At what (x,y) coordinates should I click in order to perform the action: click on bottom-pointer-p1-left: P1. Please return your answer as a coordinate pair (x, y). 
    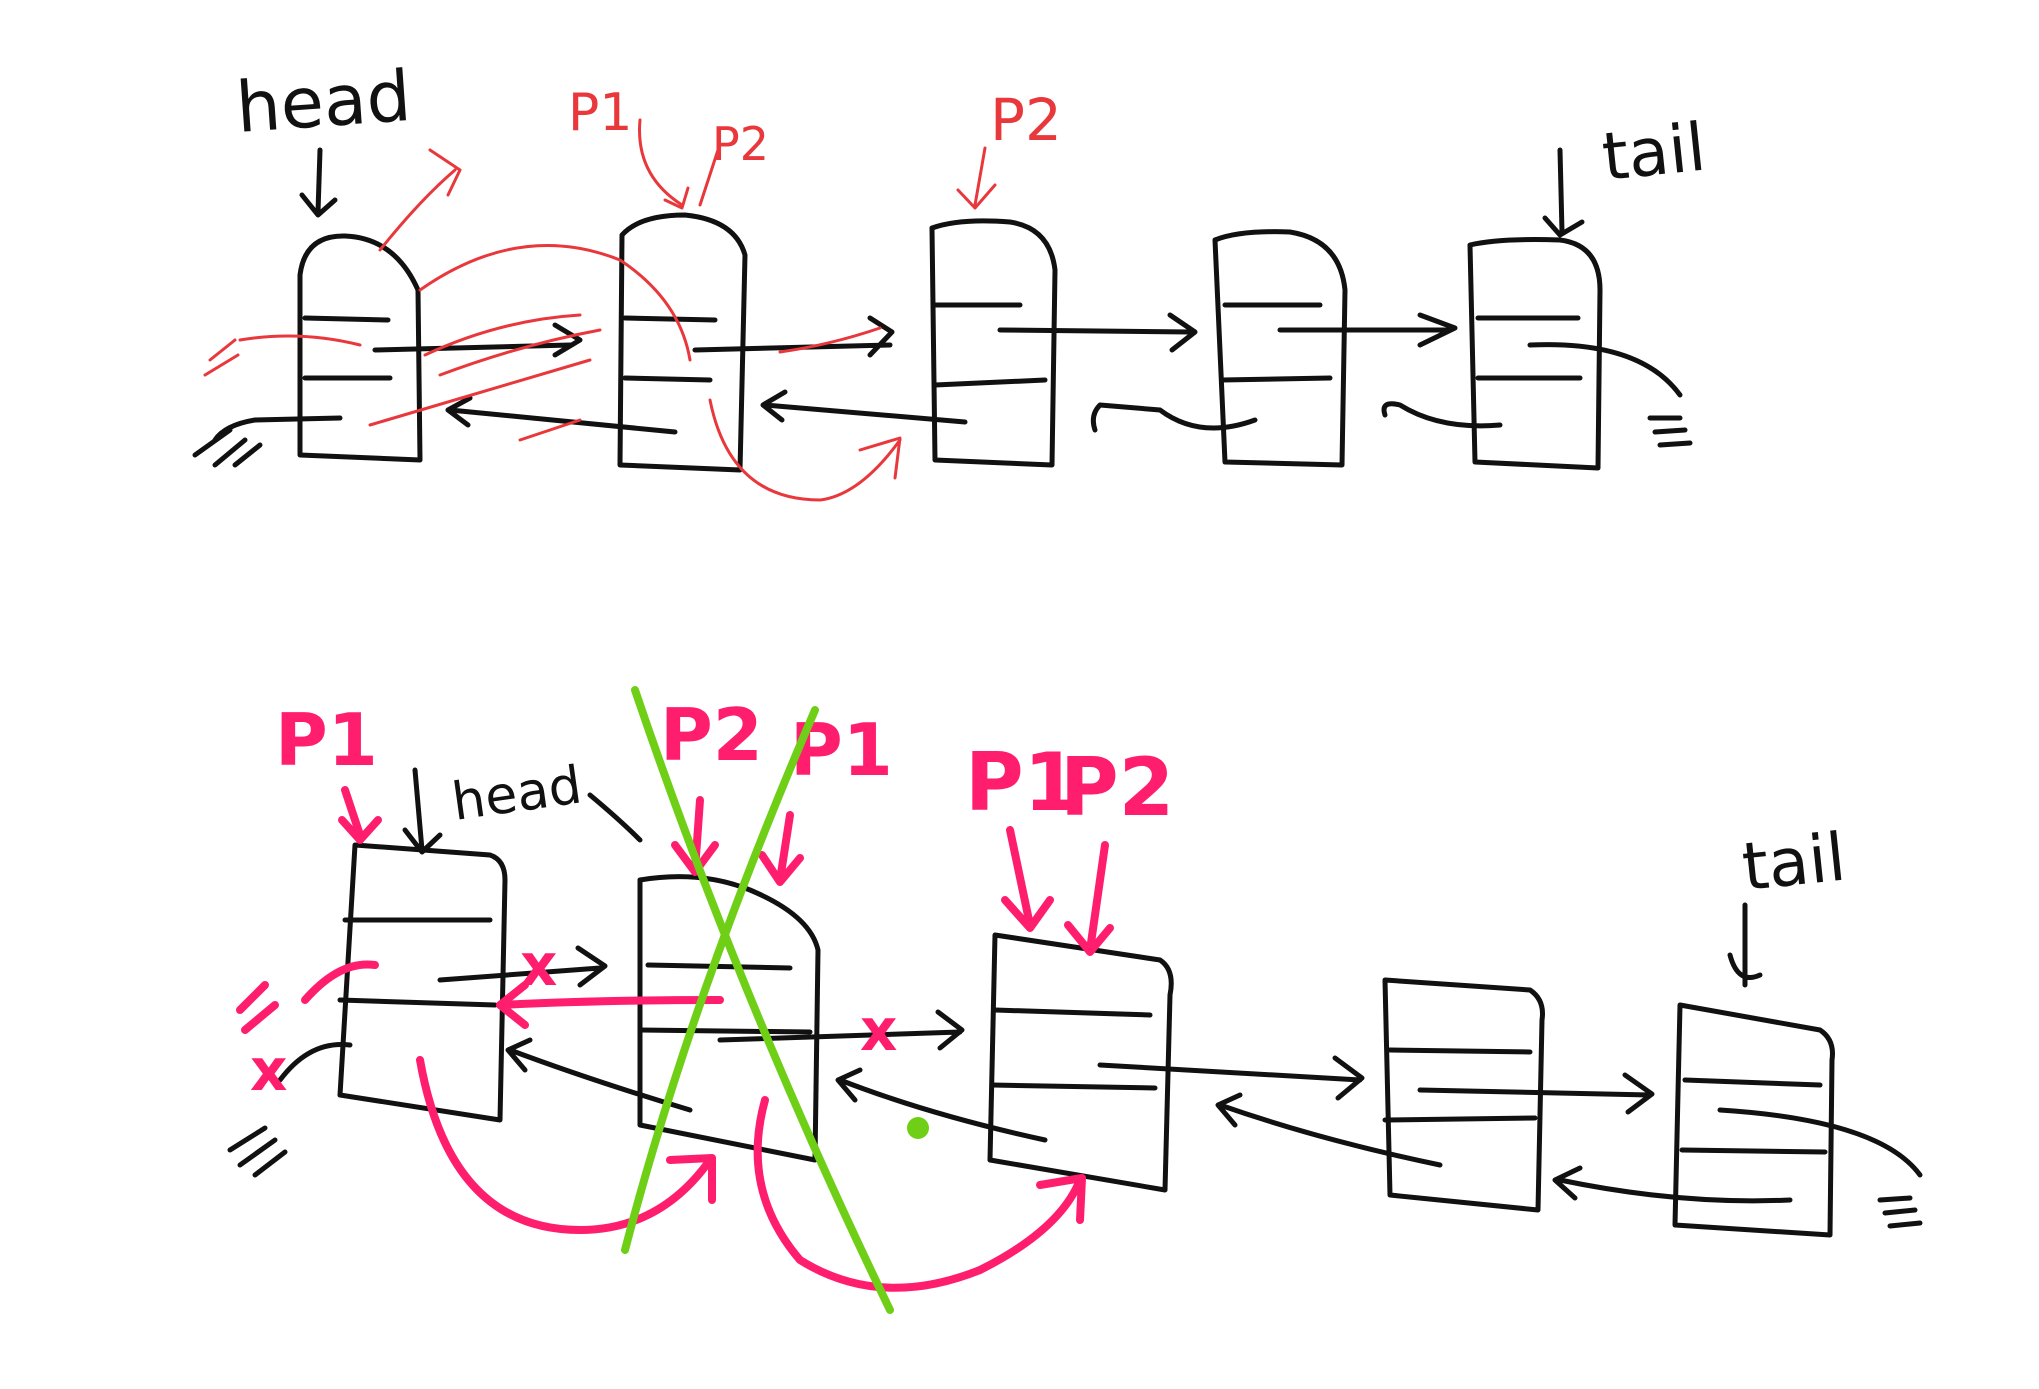
    Looking at the image, I should click on (326, 740).